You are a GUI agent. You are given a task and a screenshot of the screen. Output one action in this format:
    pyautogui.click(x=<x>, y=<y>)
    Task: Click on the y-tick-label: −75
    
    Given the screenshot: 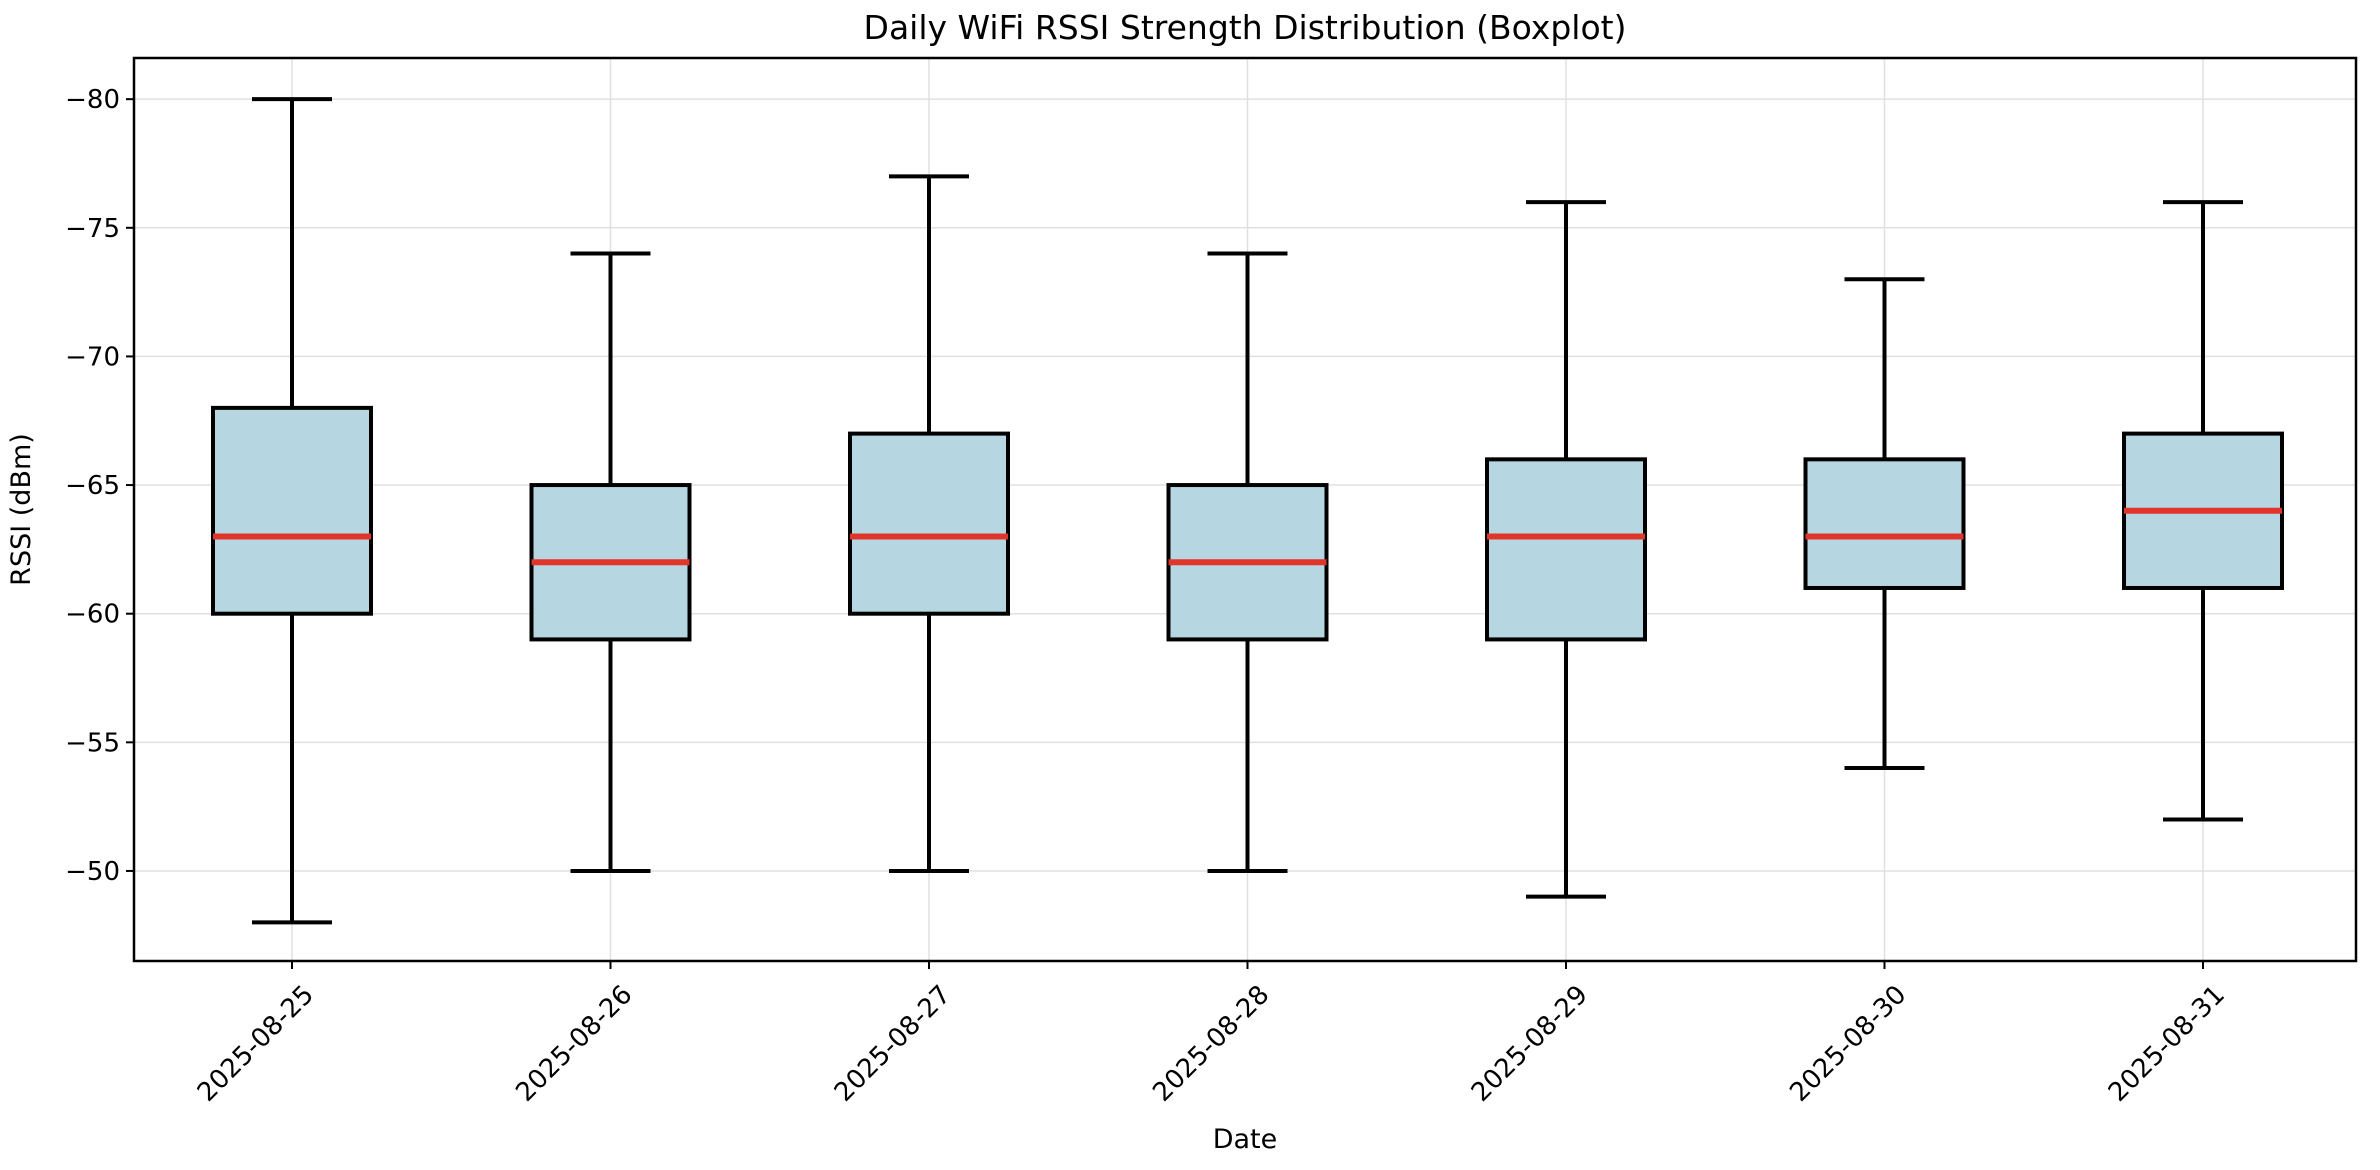 What is the action you would take?
    pyautogui.click(x=92, y=229)
    